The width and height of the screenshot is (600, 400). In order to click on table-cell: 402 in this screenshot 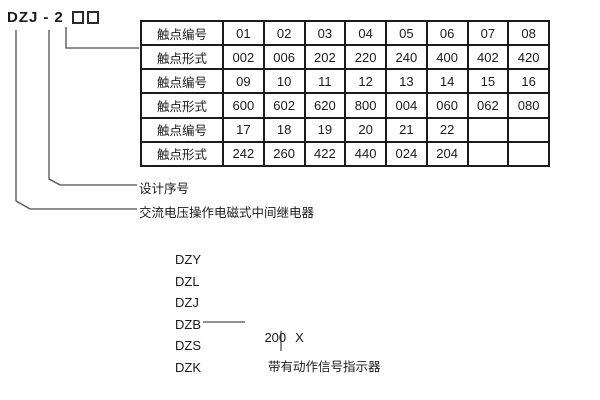, I will do `click(488, 57)`.